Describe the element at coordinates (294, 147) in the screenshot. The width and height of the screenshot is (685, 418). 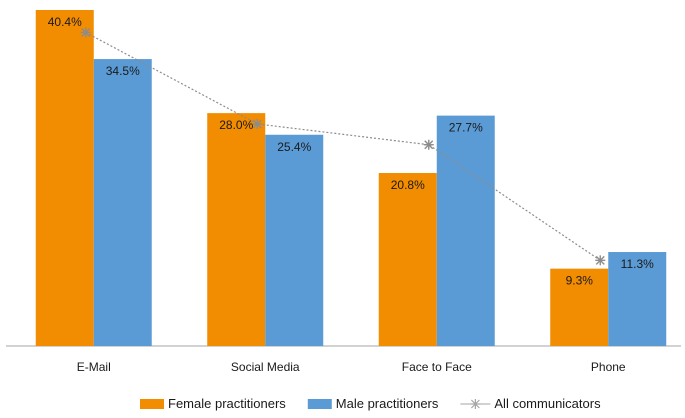
I see `male-bar-label-1: 25.4%` at that location.